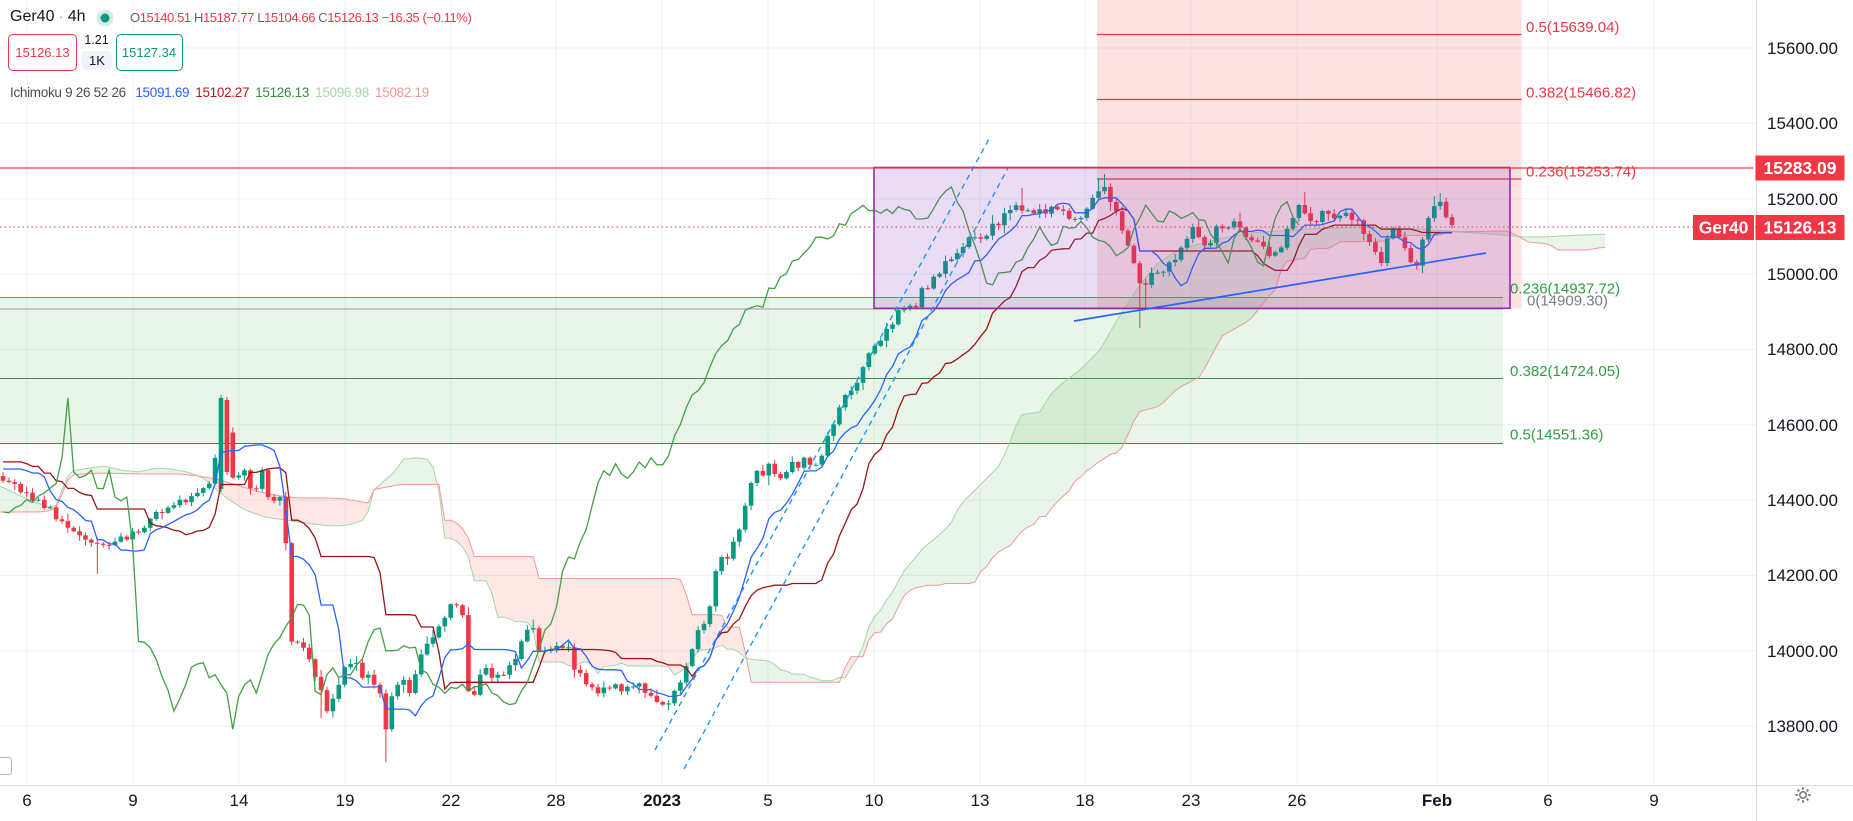 This screenshot has height=821, width=1853. Describe the element at coordinates (1565, 289) in the screenshot. I see `svg-text: 0.236(14937.72)` at that location.